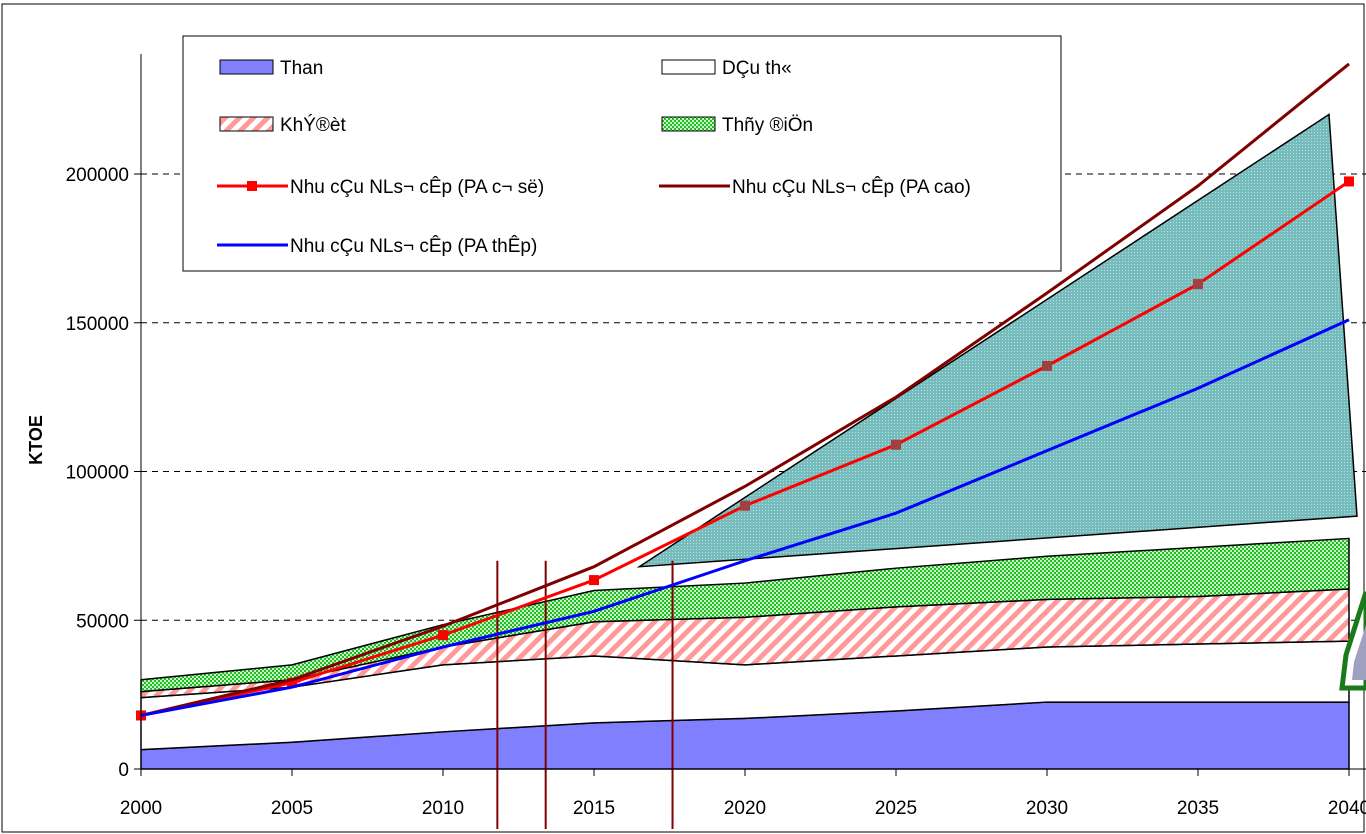  Describe the element at coordinates (97, 175) in the screenshot. I see `y-tick-label-200000: 200000` at that location.